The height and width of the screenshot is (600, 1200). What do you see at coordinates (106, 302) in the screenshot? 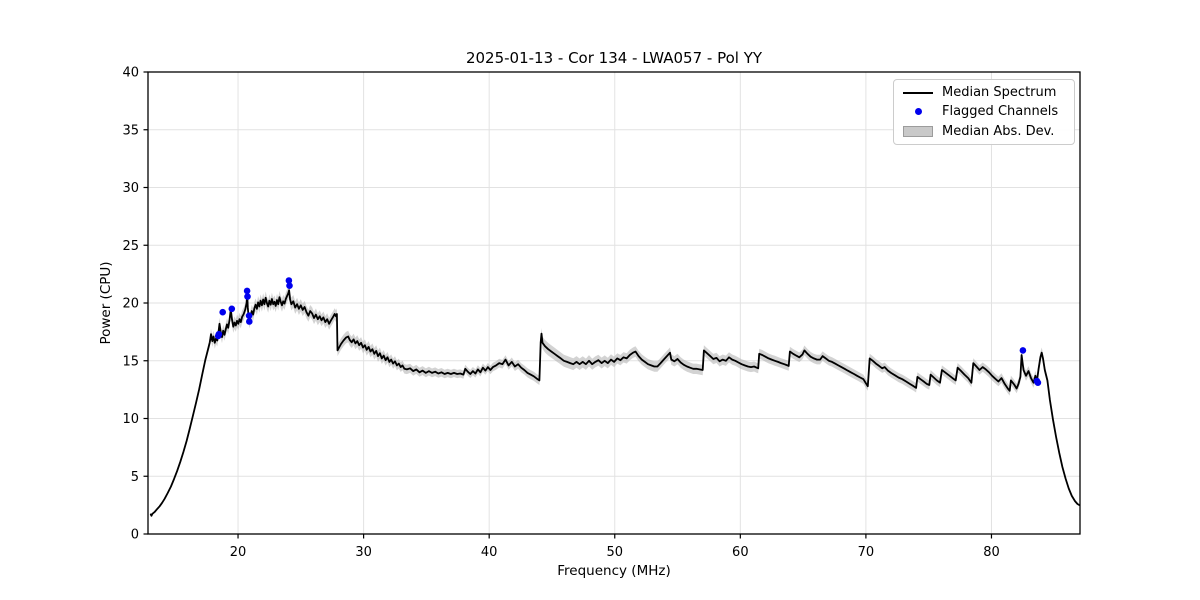
I see `y-axis-label: Power (CPU)` at bounding box center [106, 302].